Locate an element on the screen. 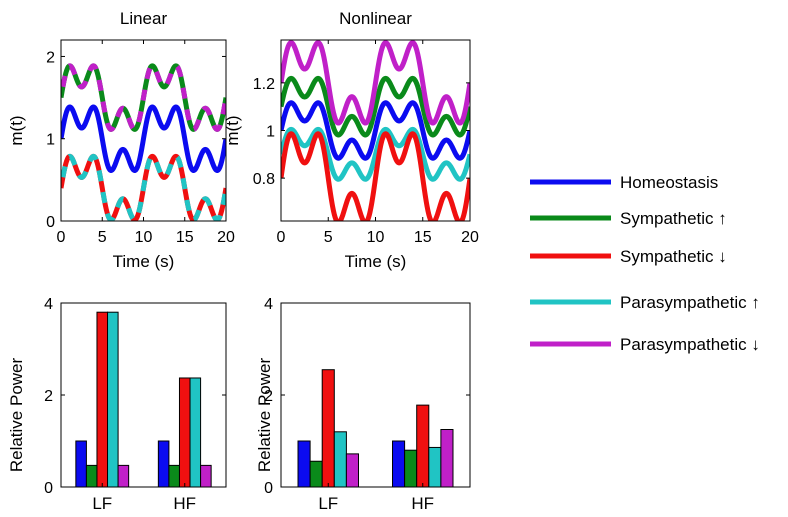  legend-label: Homeostasis is located at coordinates (669, 182).